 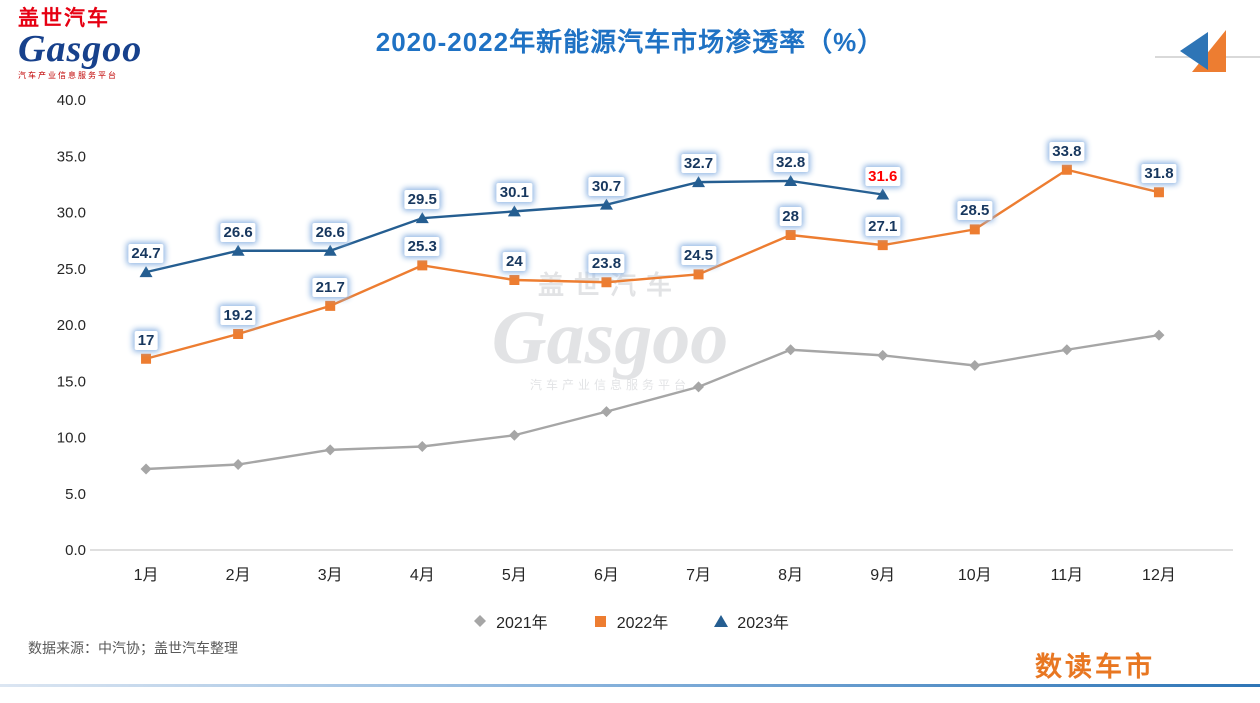 I want to click on x-tick-label: 5月, so click(x=514, y=575).